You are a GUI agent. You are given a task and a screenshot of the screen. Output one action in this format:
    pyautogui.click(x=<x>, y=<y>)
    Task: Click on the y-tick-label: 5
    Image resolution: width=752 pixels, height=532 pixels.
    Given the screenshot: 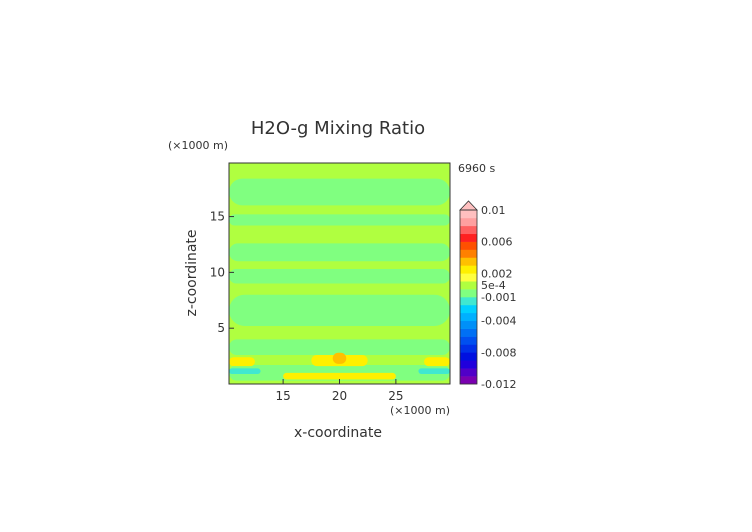 What is the action you would take?
    pyautogui.click(x=221, y=328)
    